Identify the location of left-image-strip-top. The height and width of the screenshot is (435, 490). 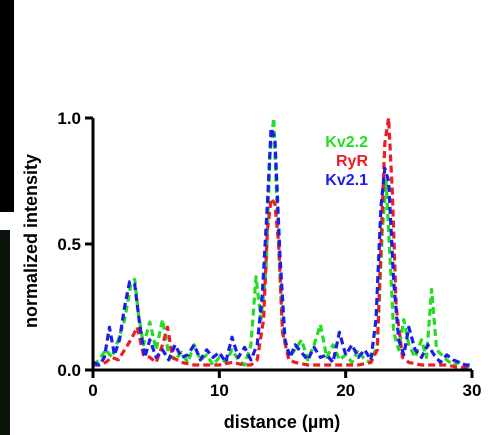
(7, 106).